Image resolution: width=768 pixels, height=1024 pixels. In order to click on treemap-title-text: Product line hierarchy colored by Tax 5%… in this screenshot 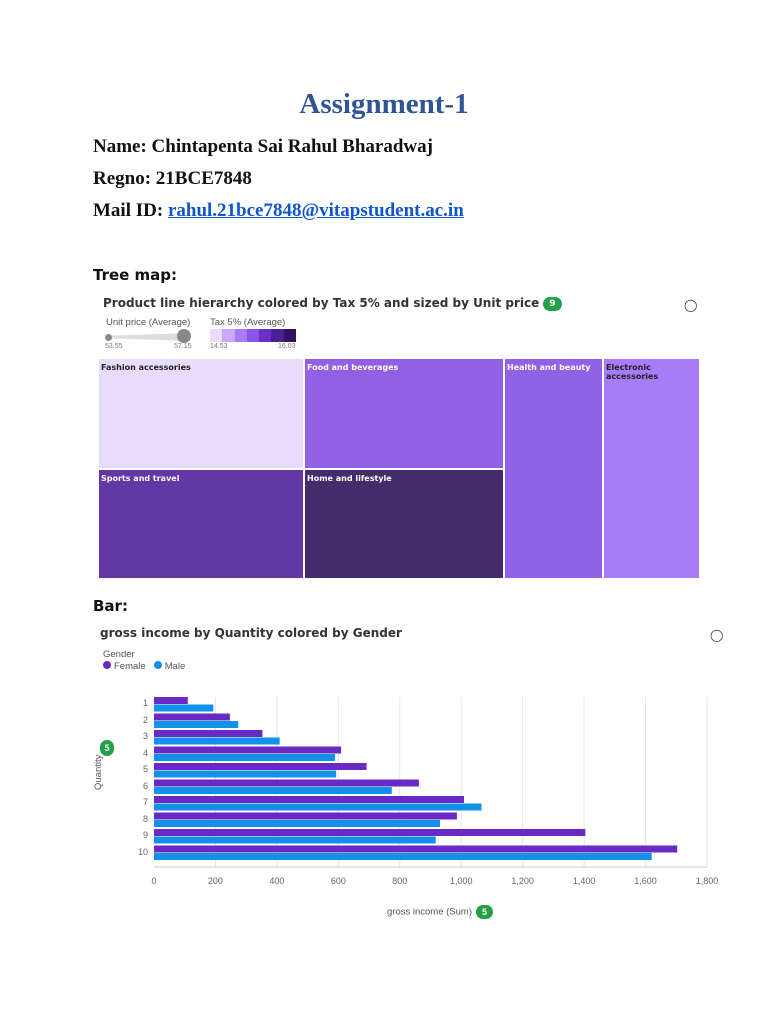, I will do `click(321, 303)`.